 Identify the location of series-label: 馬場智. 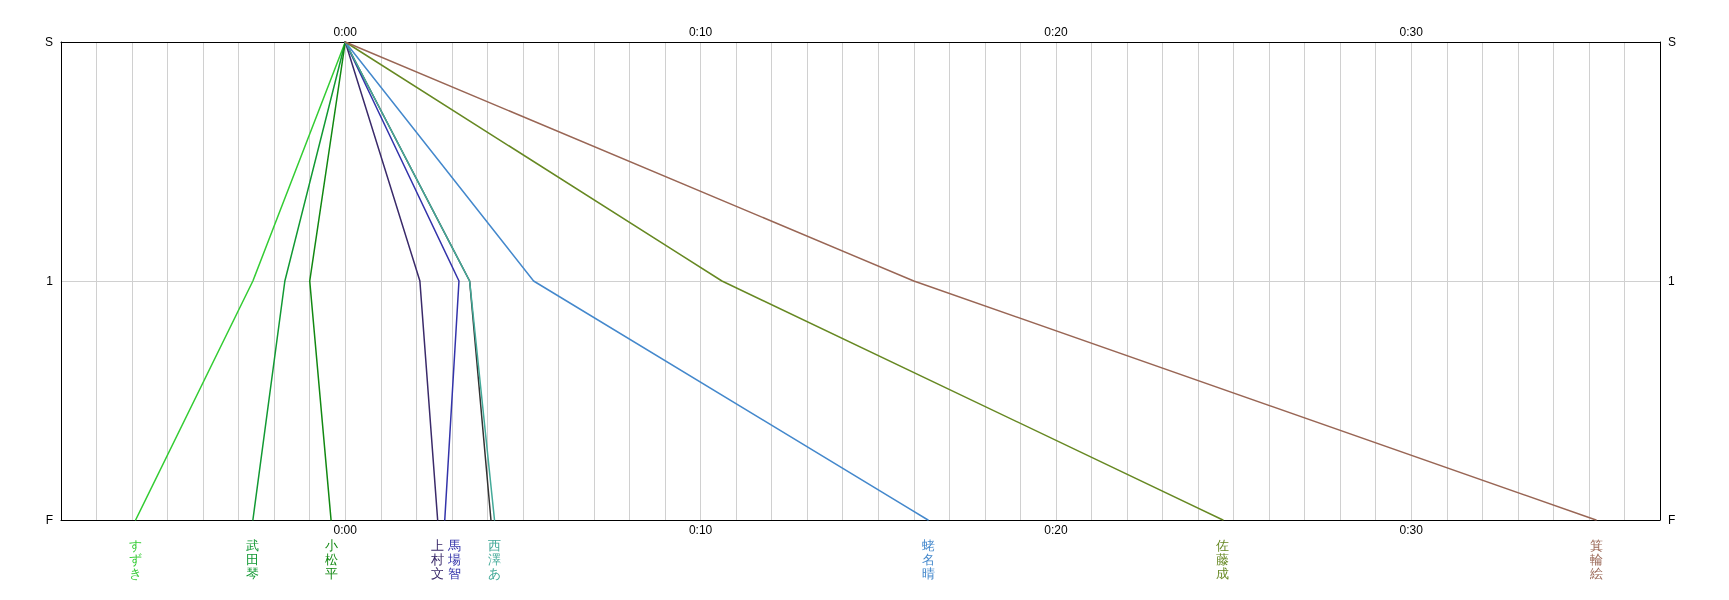
(454, 559).